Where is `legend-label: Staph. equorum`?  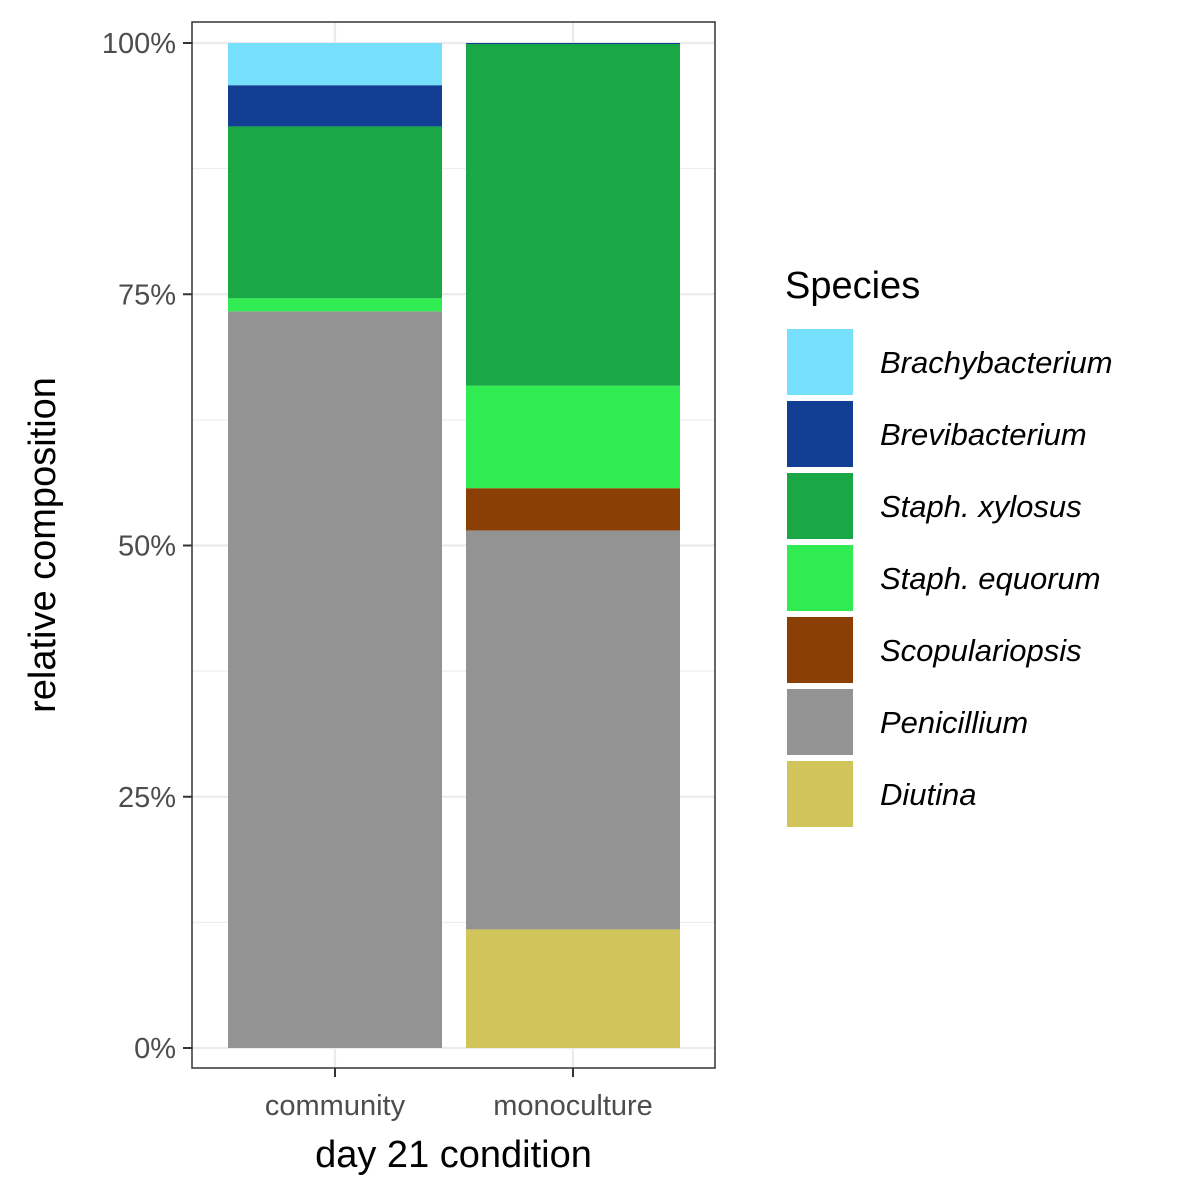 legend-label: Staph. equorum is located at coordinates (990, 578).